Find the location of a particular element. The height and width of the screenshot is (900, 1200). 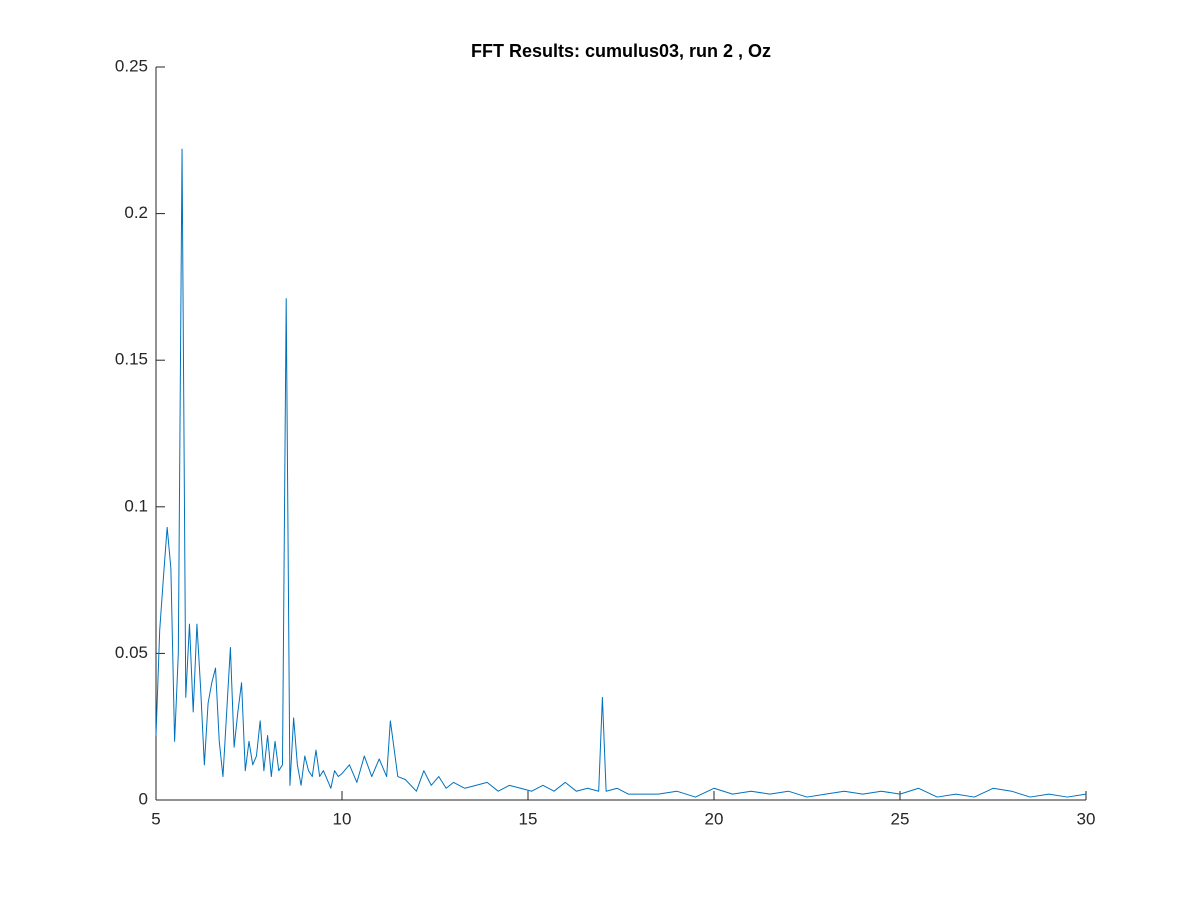

x-tick-label: 30 is located at coordinates (1086, 818).